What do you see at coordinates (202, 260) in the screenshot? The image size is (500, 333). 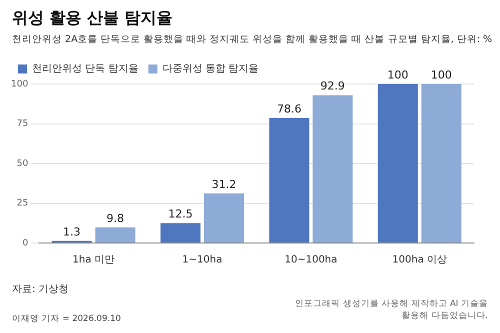 I see `x-tick-label: 1~10ha` at bounding box center [202, 260].